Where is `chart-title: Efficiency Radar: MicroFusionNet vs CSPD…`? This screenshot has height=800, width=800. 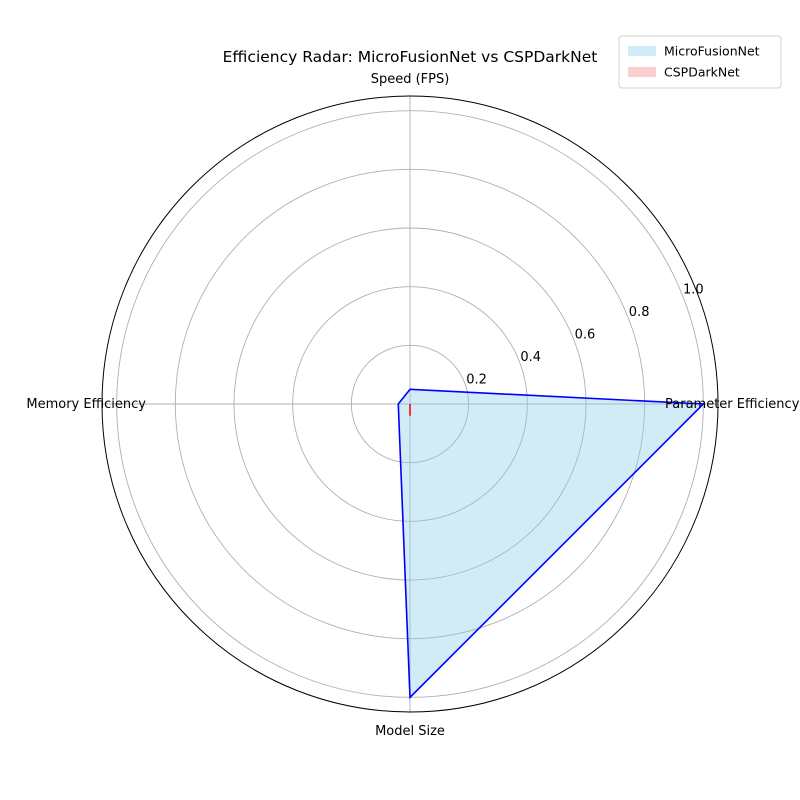 chart-title: Efficiency Radar: MicroFusionNet vs CSPD… is located at coordinates (410, 57).